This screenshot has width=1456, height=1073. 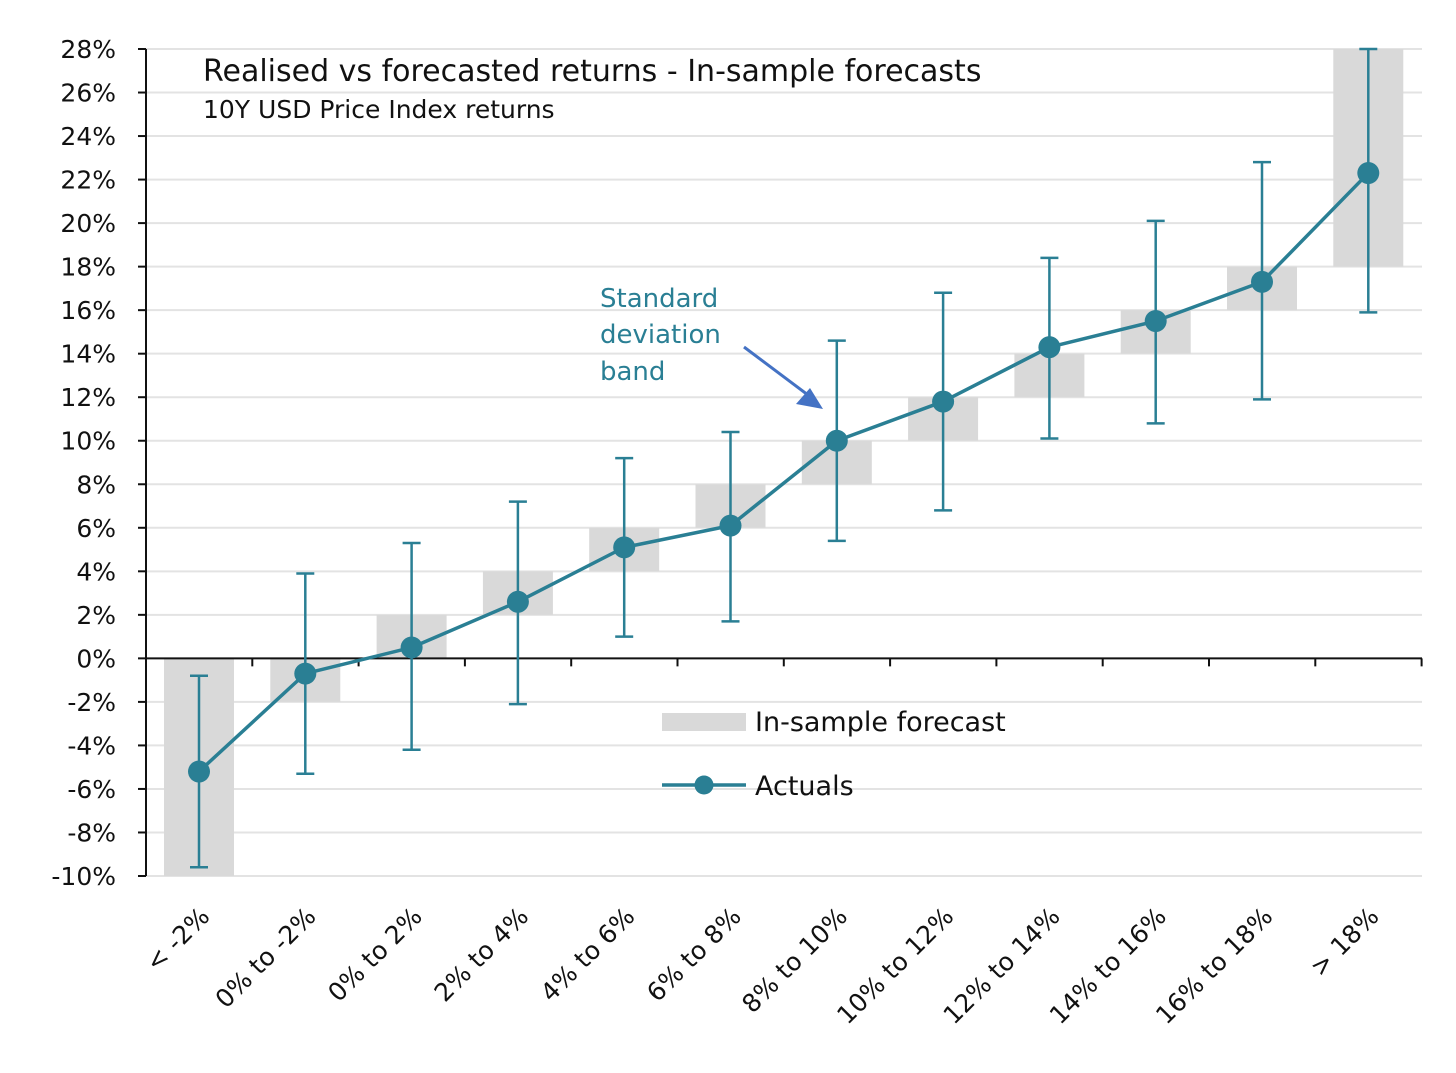 I want to click on y-tick-label: 16%, so click(x=88, y=310).